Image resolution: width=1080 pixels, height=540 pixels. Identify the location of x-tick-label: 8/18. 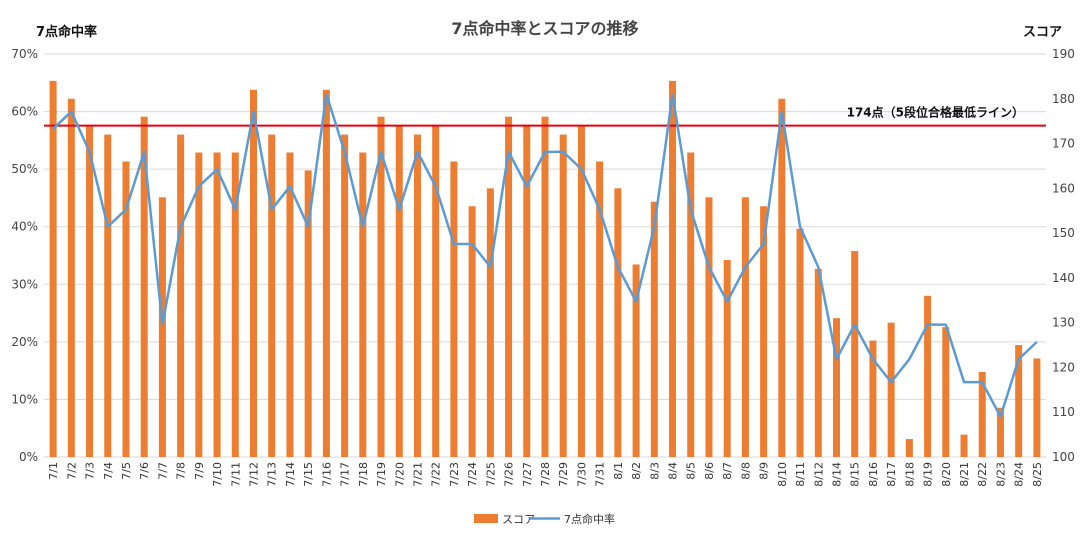
(909, 474).